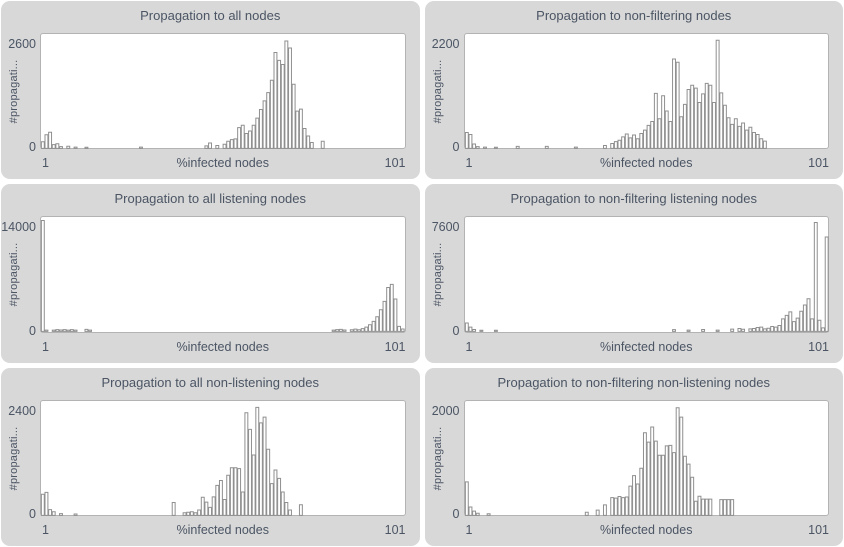  I want to click on chart-title: Propagation to all listening nodes, so click(210, 199).